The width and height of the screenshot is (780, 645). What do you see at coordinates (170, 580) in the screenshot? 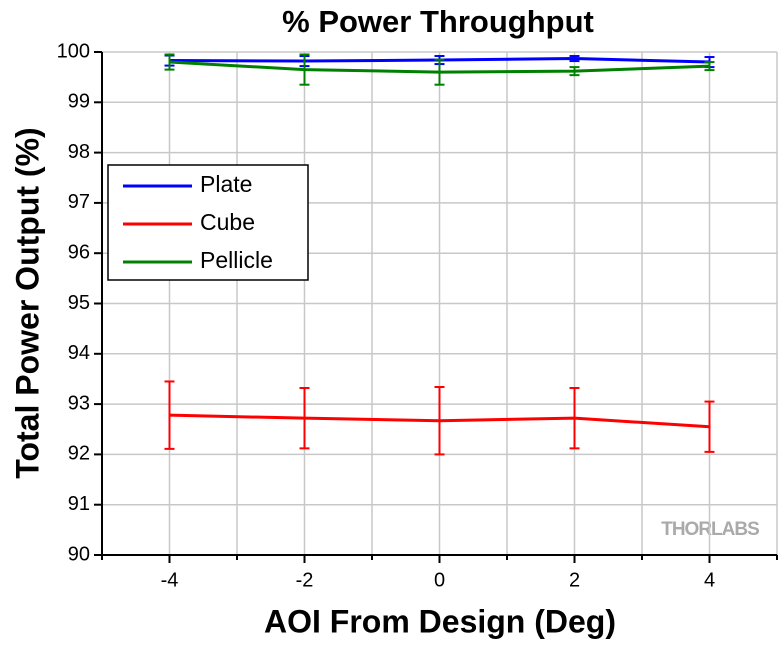
I see `x-tick-label: -4` at bounding box center [170, 580].